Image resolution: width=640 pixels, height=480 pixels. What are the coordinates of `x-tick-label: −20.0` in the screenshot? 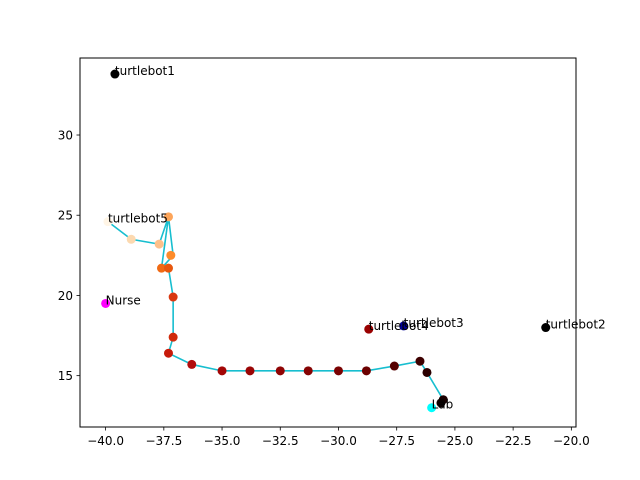 It's located at (571, 441).